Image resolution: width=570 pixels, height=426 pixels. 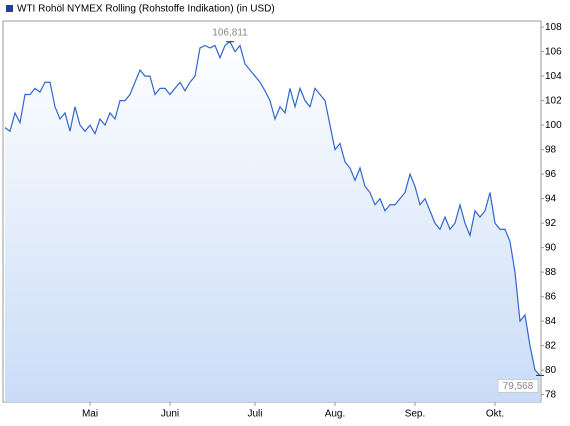 What do you see at coordinates (551, 345) in the screenshot?
I see `y-tick-label: 82` at bounding box center [551, 345].